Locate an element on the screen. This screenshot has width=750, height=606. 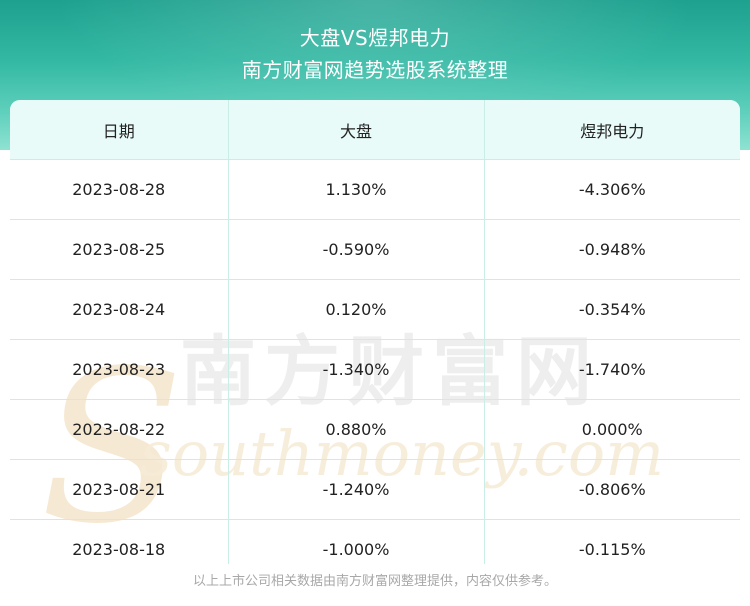
date-cell: 2023-08-24 is located at coordinates (119, 309).